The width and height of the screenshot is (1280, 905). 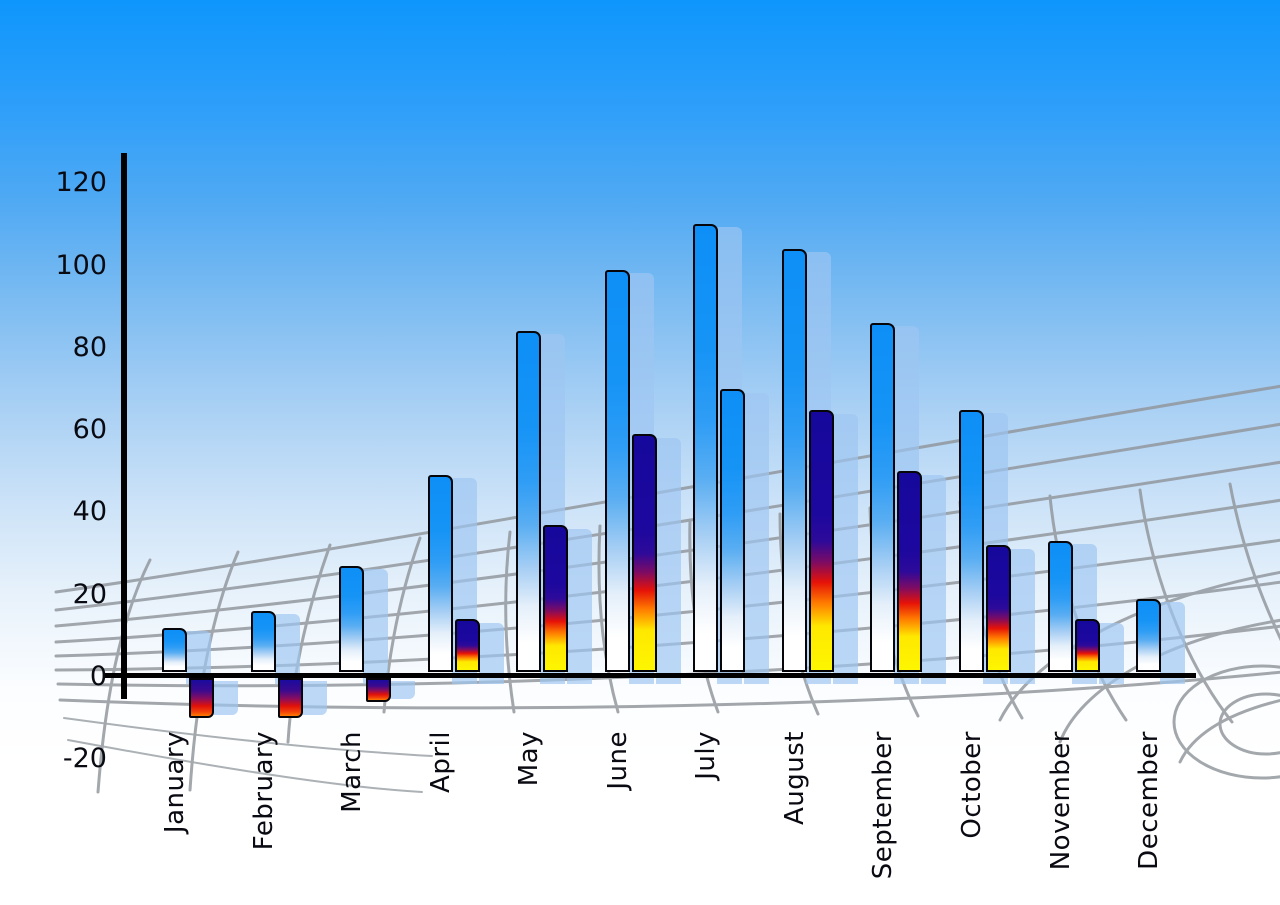 I want to click on x-axis-label-april: April, so click(x=441, y=762).